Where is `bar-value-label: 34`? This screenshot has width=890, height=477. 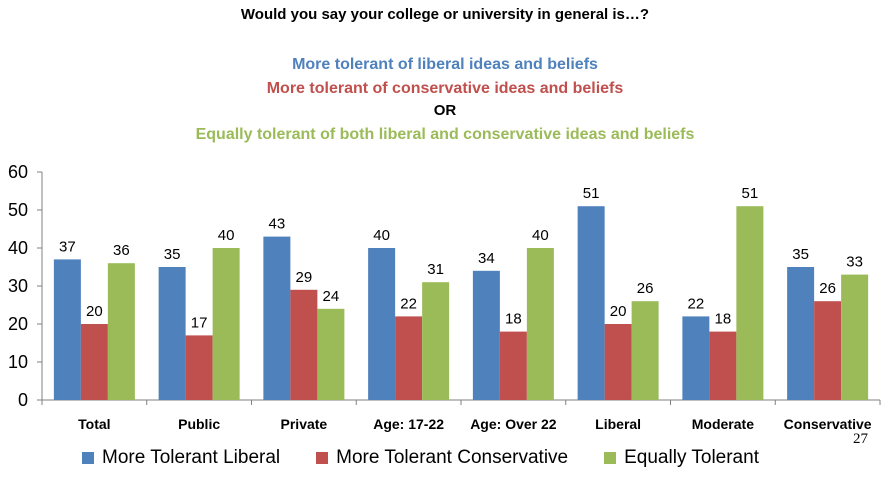 bar-value-label: 34 is located at coordinates (486, 258).